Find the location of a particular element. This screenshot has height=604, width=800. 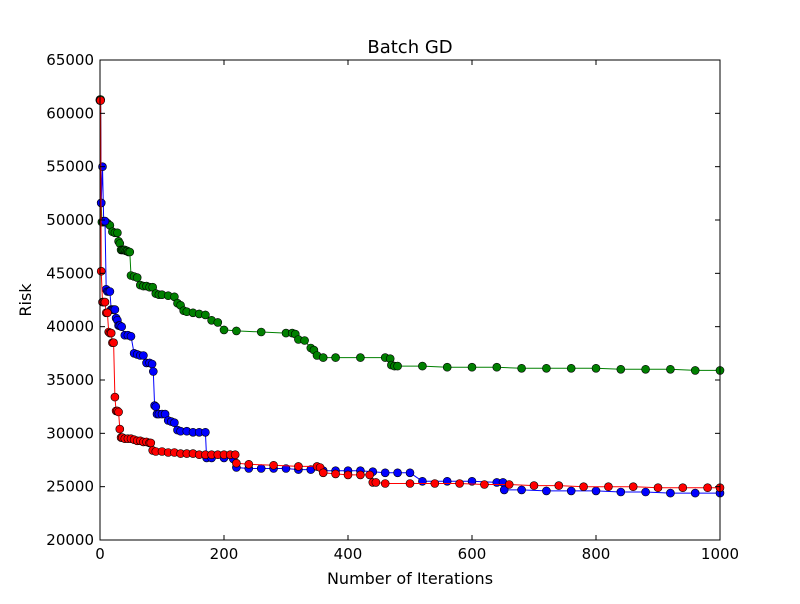

y-tick-label: 25000 is located at coordinates (70, 487).